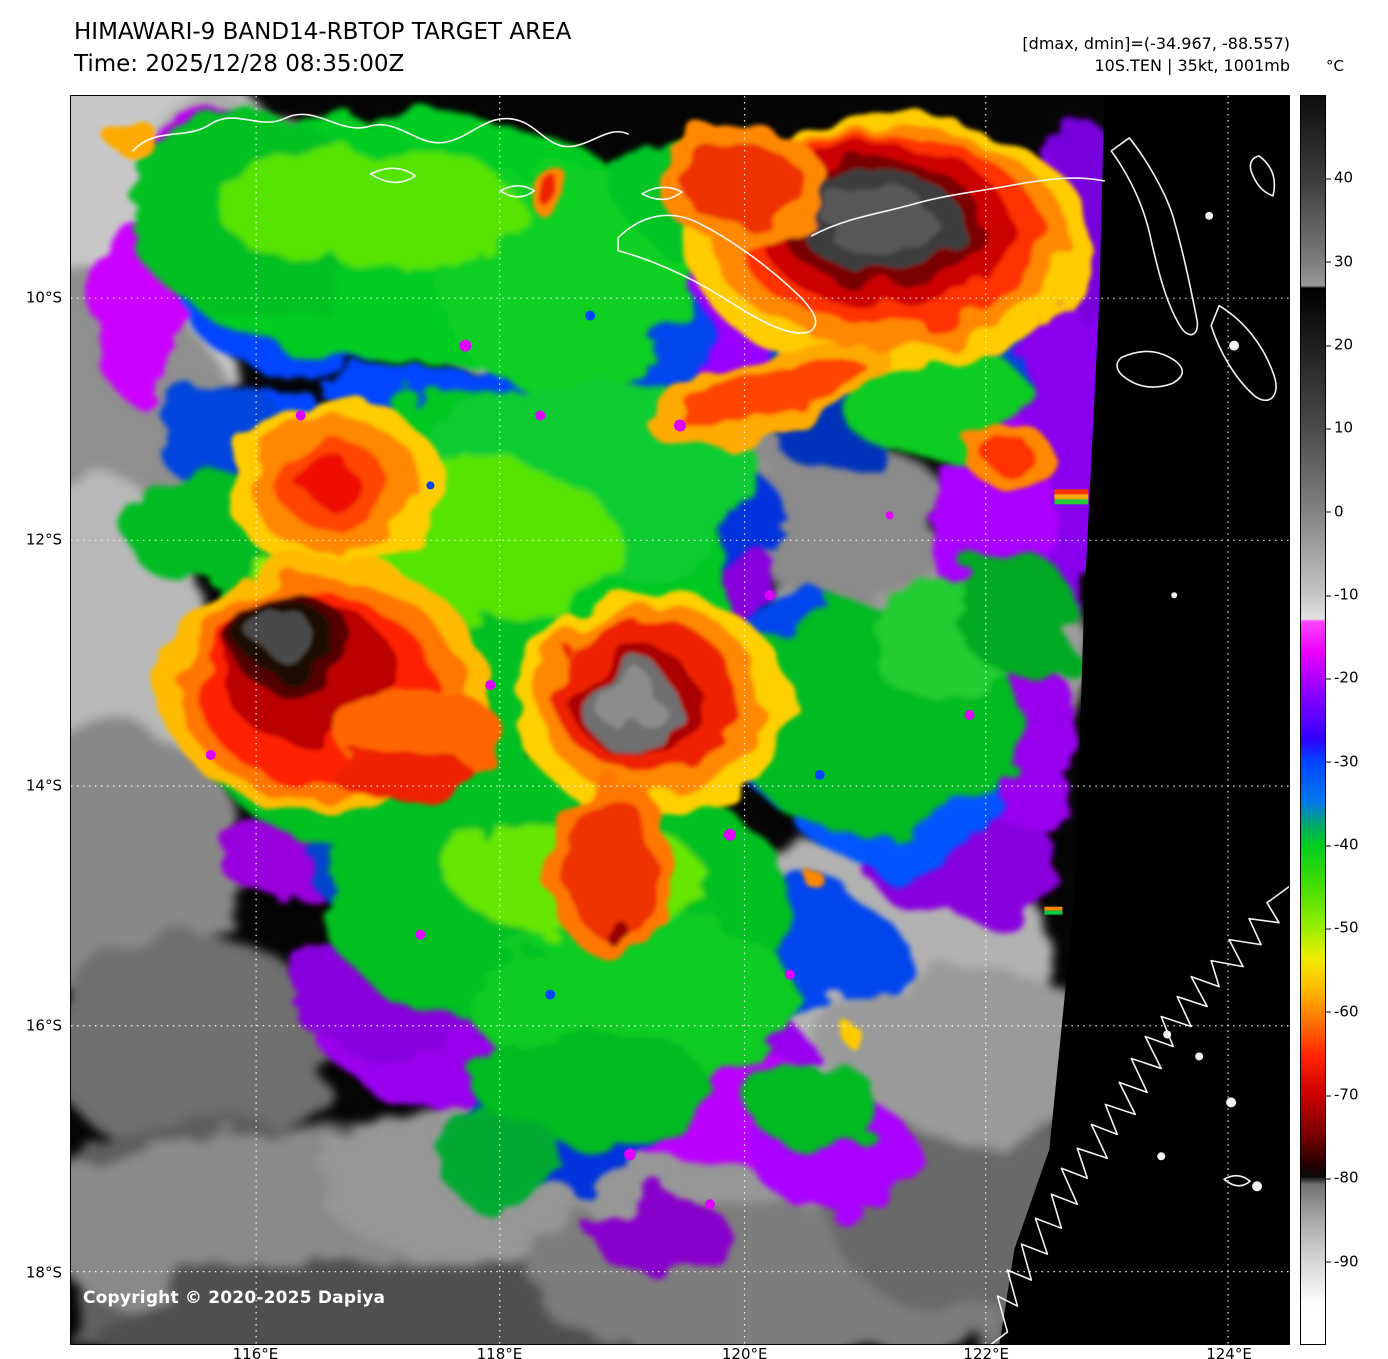  Describe the element at coordinates (234, 1298) in the screenshot. I see `copyright-text: Copyright © 2020-2025 Dapiya` at that location.